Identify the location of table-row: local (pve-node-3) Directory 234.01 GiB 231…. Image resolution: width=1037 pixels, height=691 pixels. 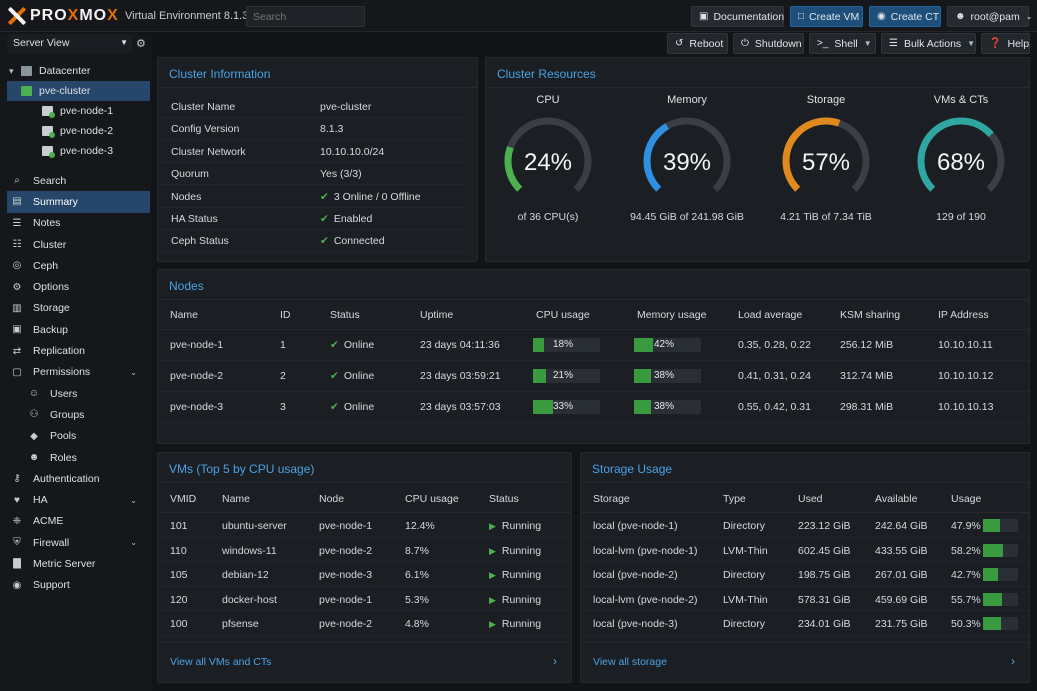
(805, 623).